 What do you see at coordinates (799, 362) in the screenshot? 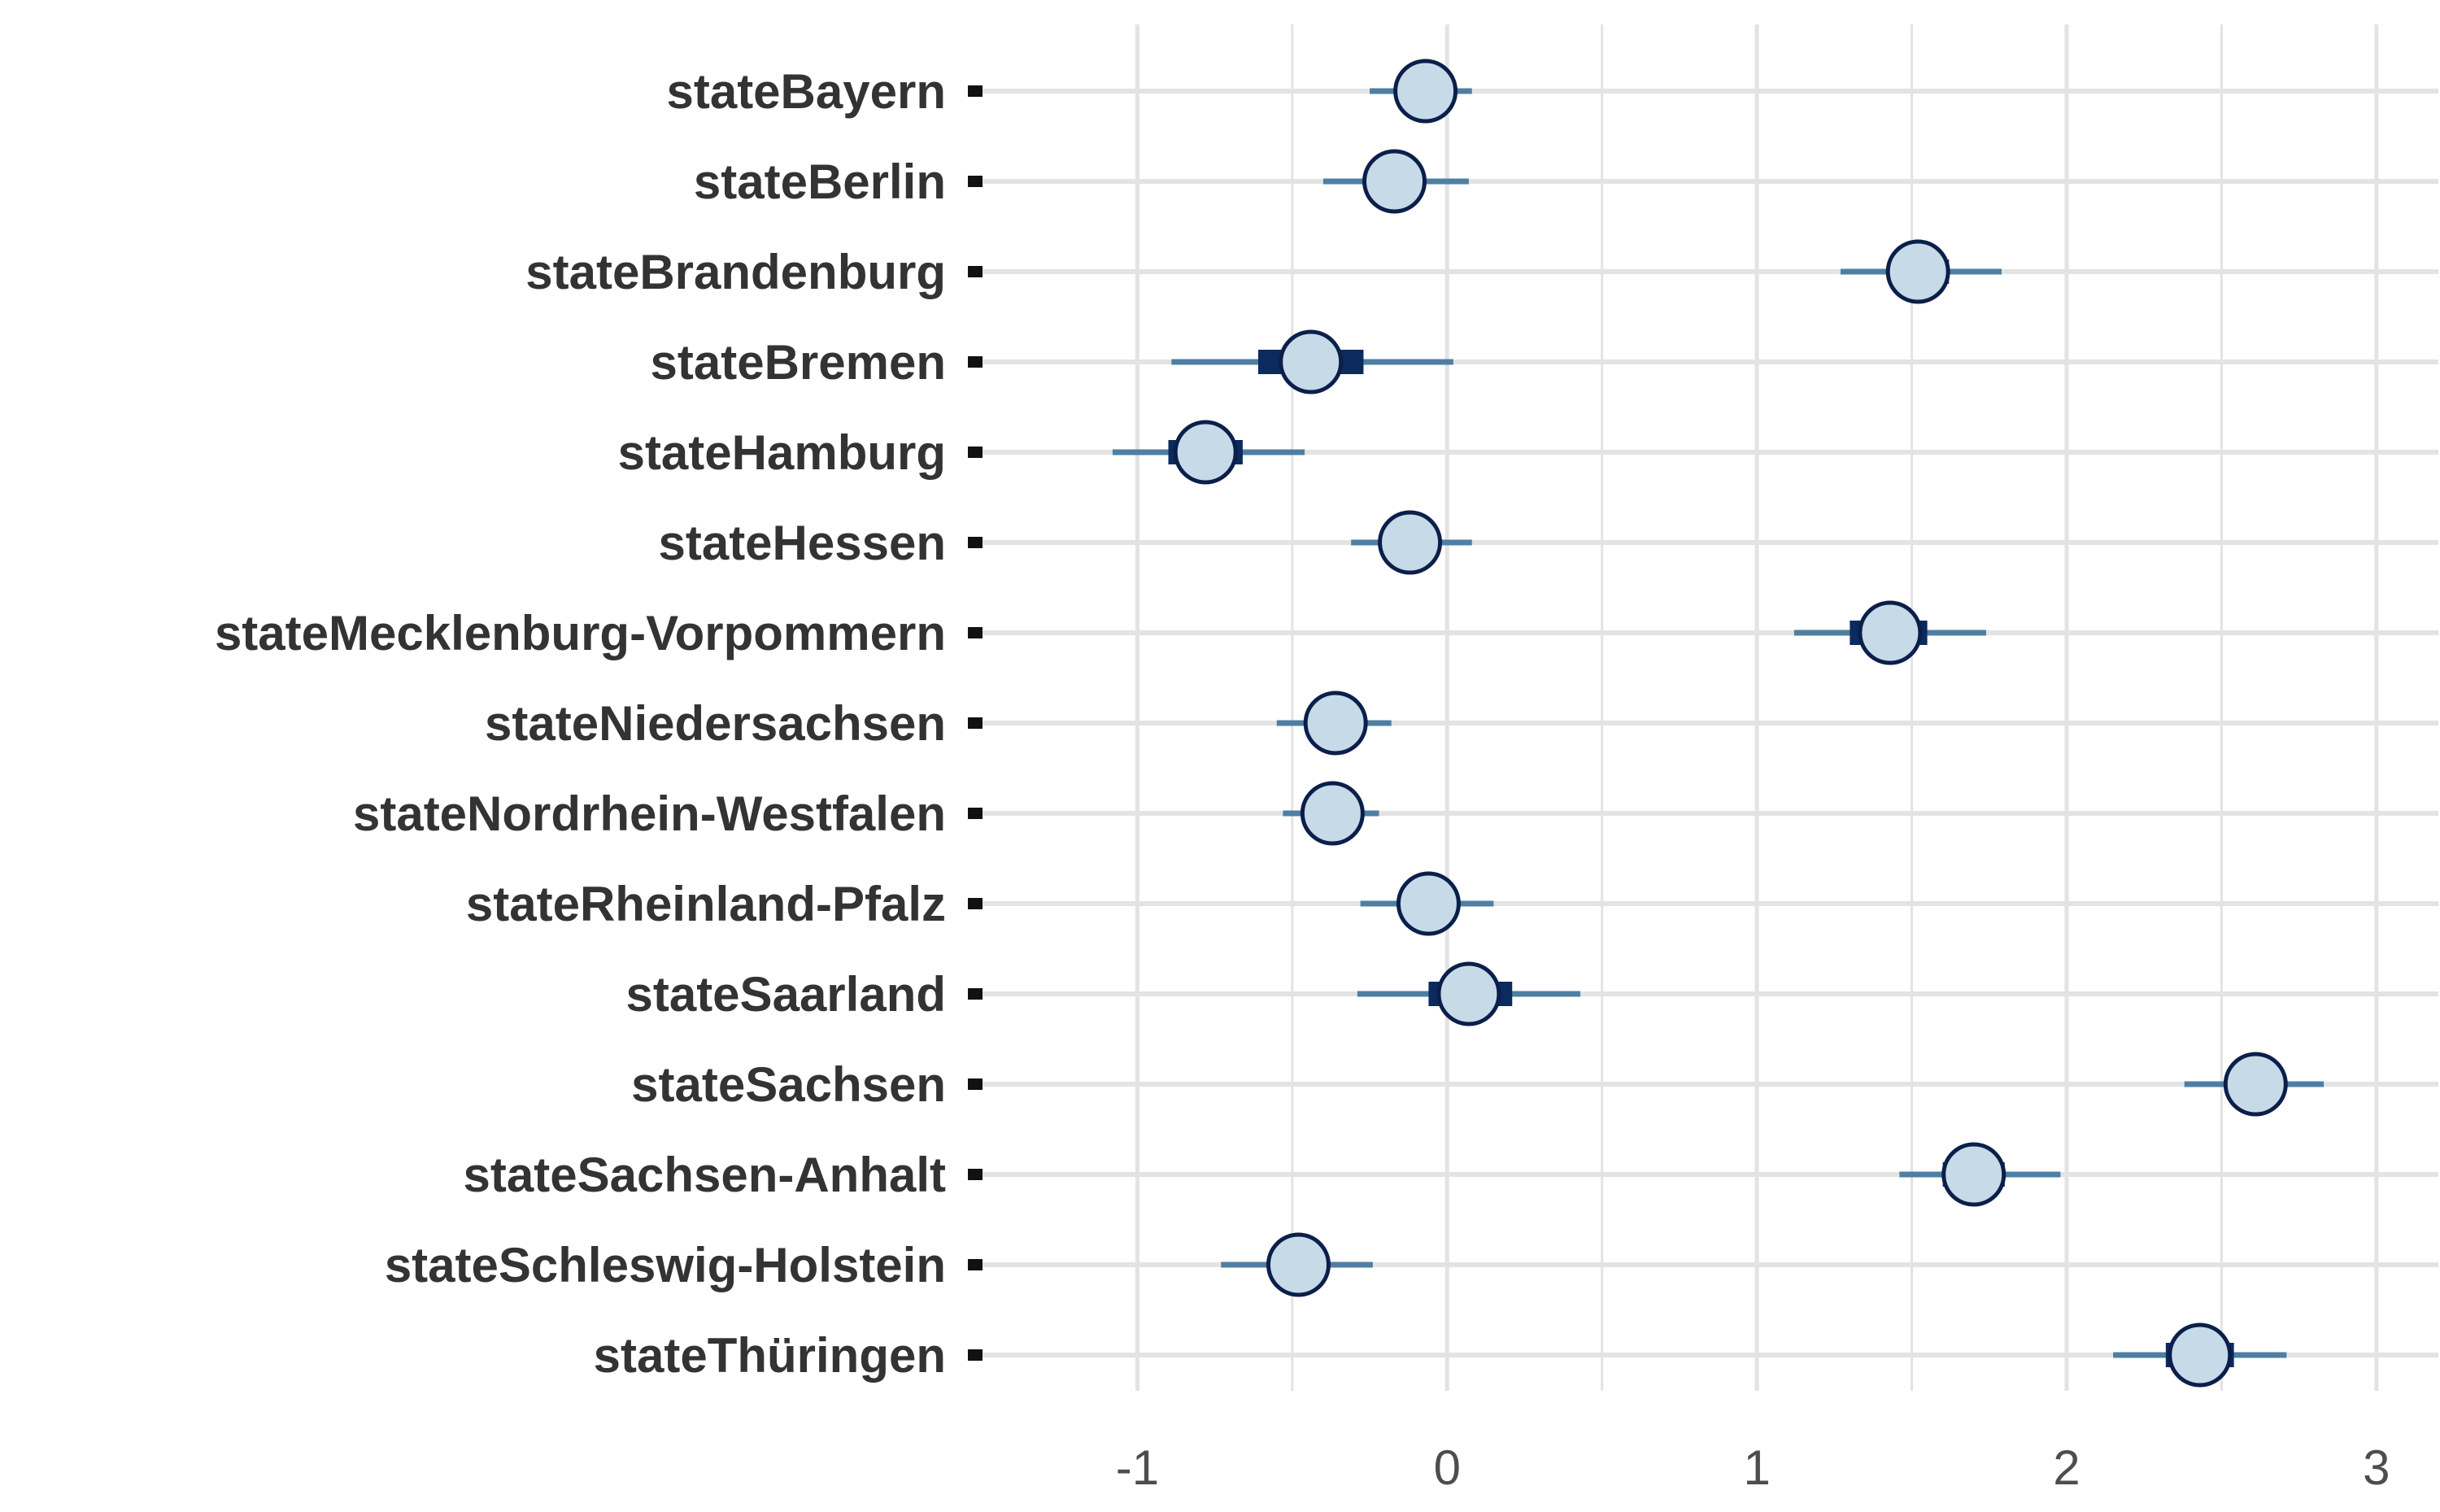
I see `y-tick-label: stateBremen` at bounding box center [799, 362].